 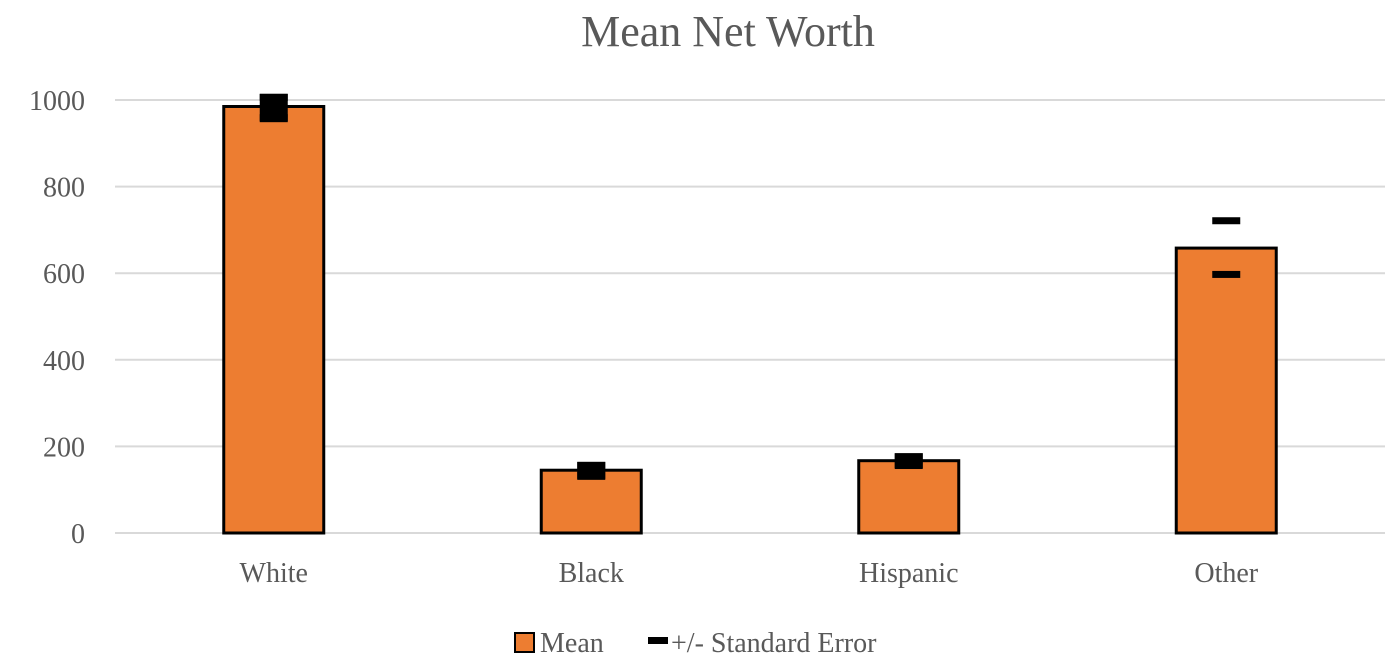 I want to click on chart-title: Mean Net Worth, so click(x=728, y=31).